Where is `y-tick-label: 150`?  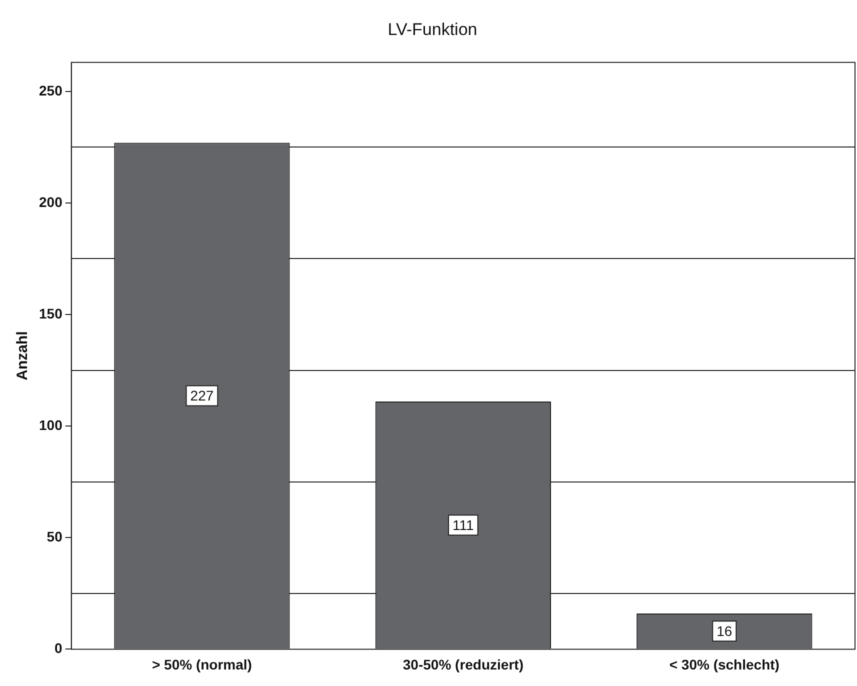
y-tick-label: 150 is located at coordinates (51, 313).